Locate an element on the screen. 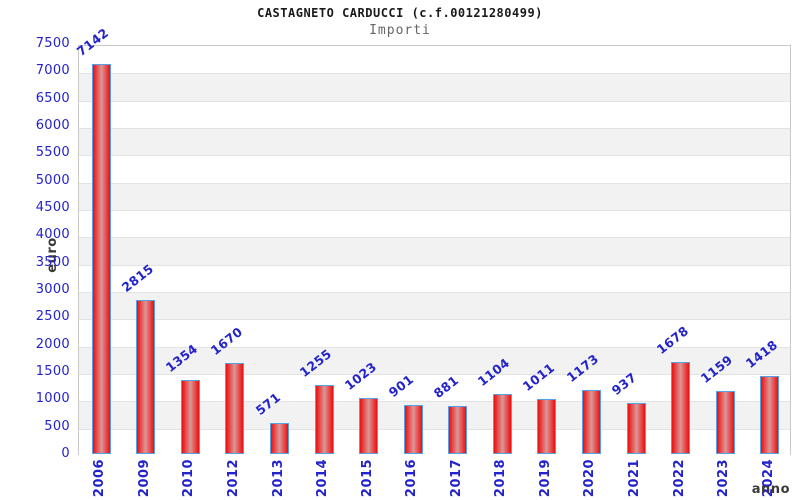  y-tick-label: 5500 is located at coordinates (52, 153).